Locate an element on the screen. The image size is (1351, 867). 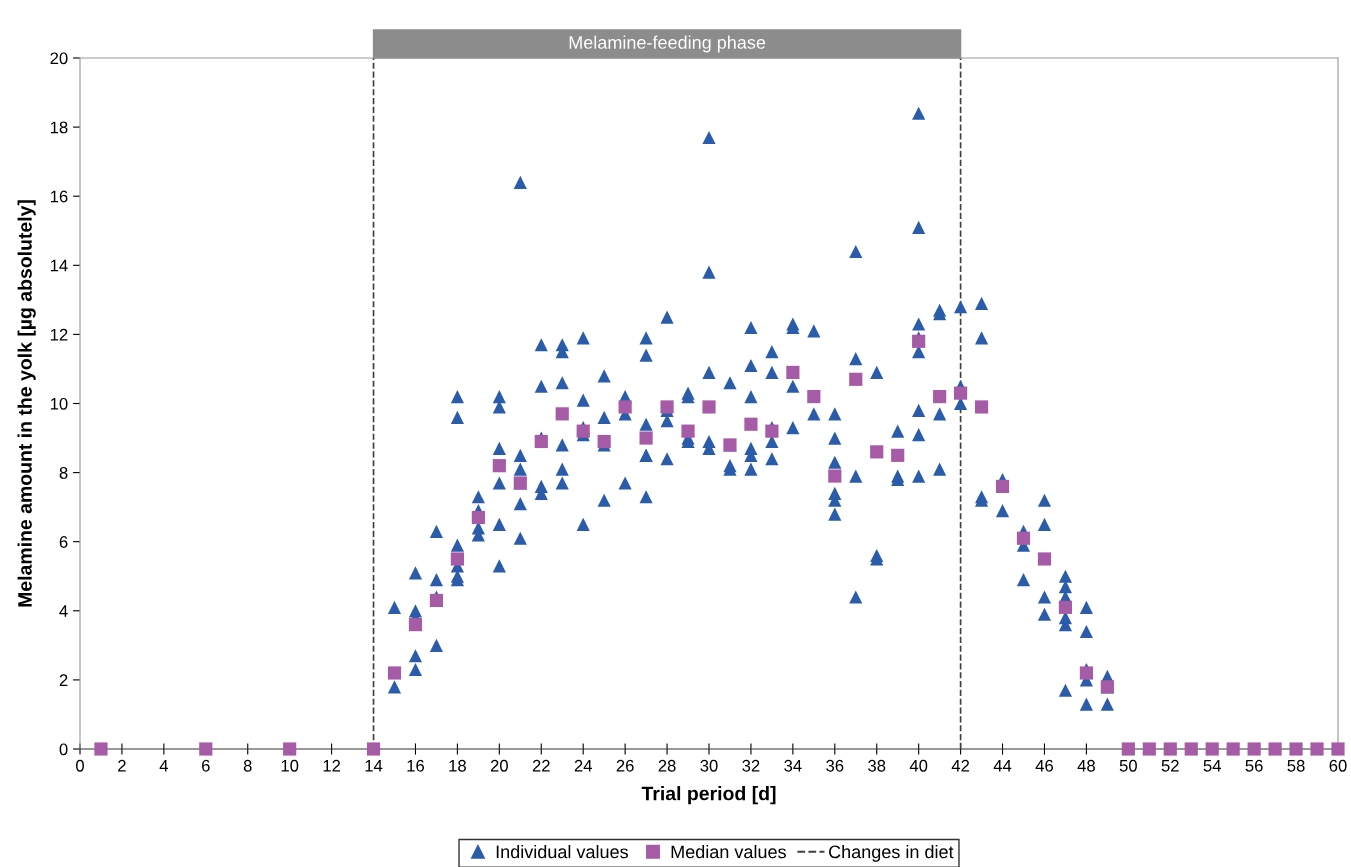
y-tick-label: 0 is located at coordinates (63, 749).